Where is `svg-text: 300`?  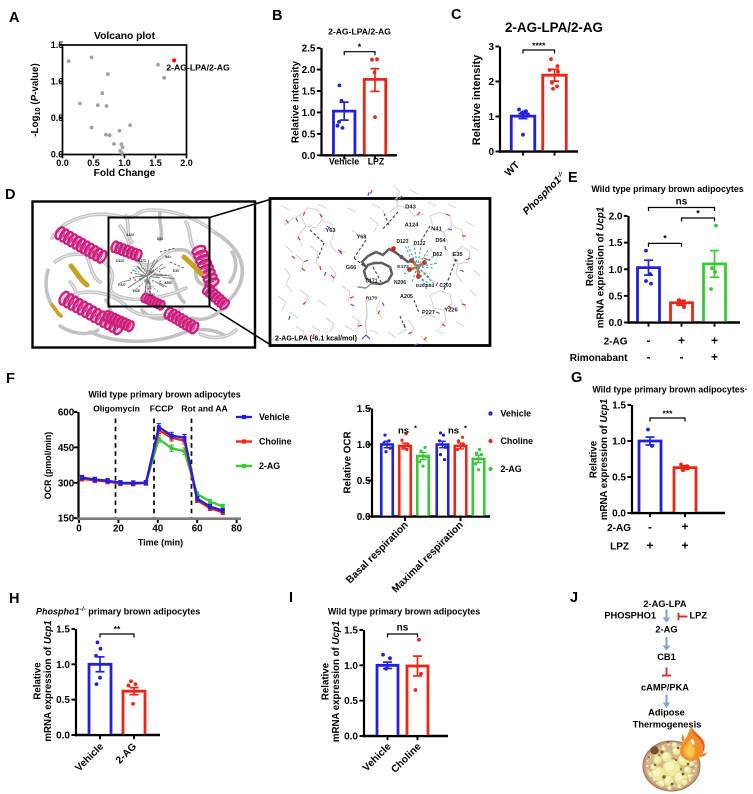
svg-text: 300 is located at coordinates (66, 483).